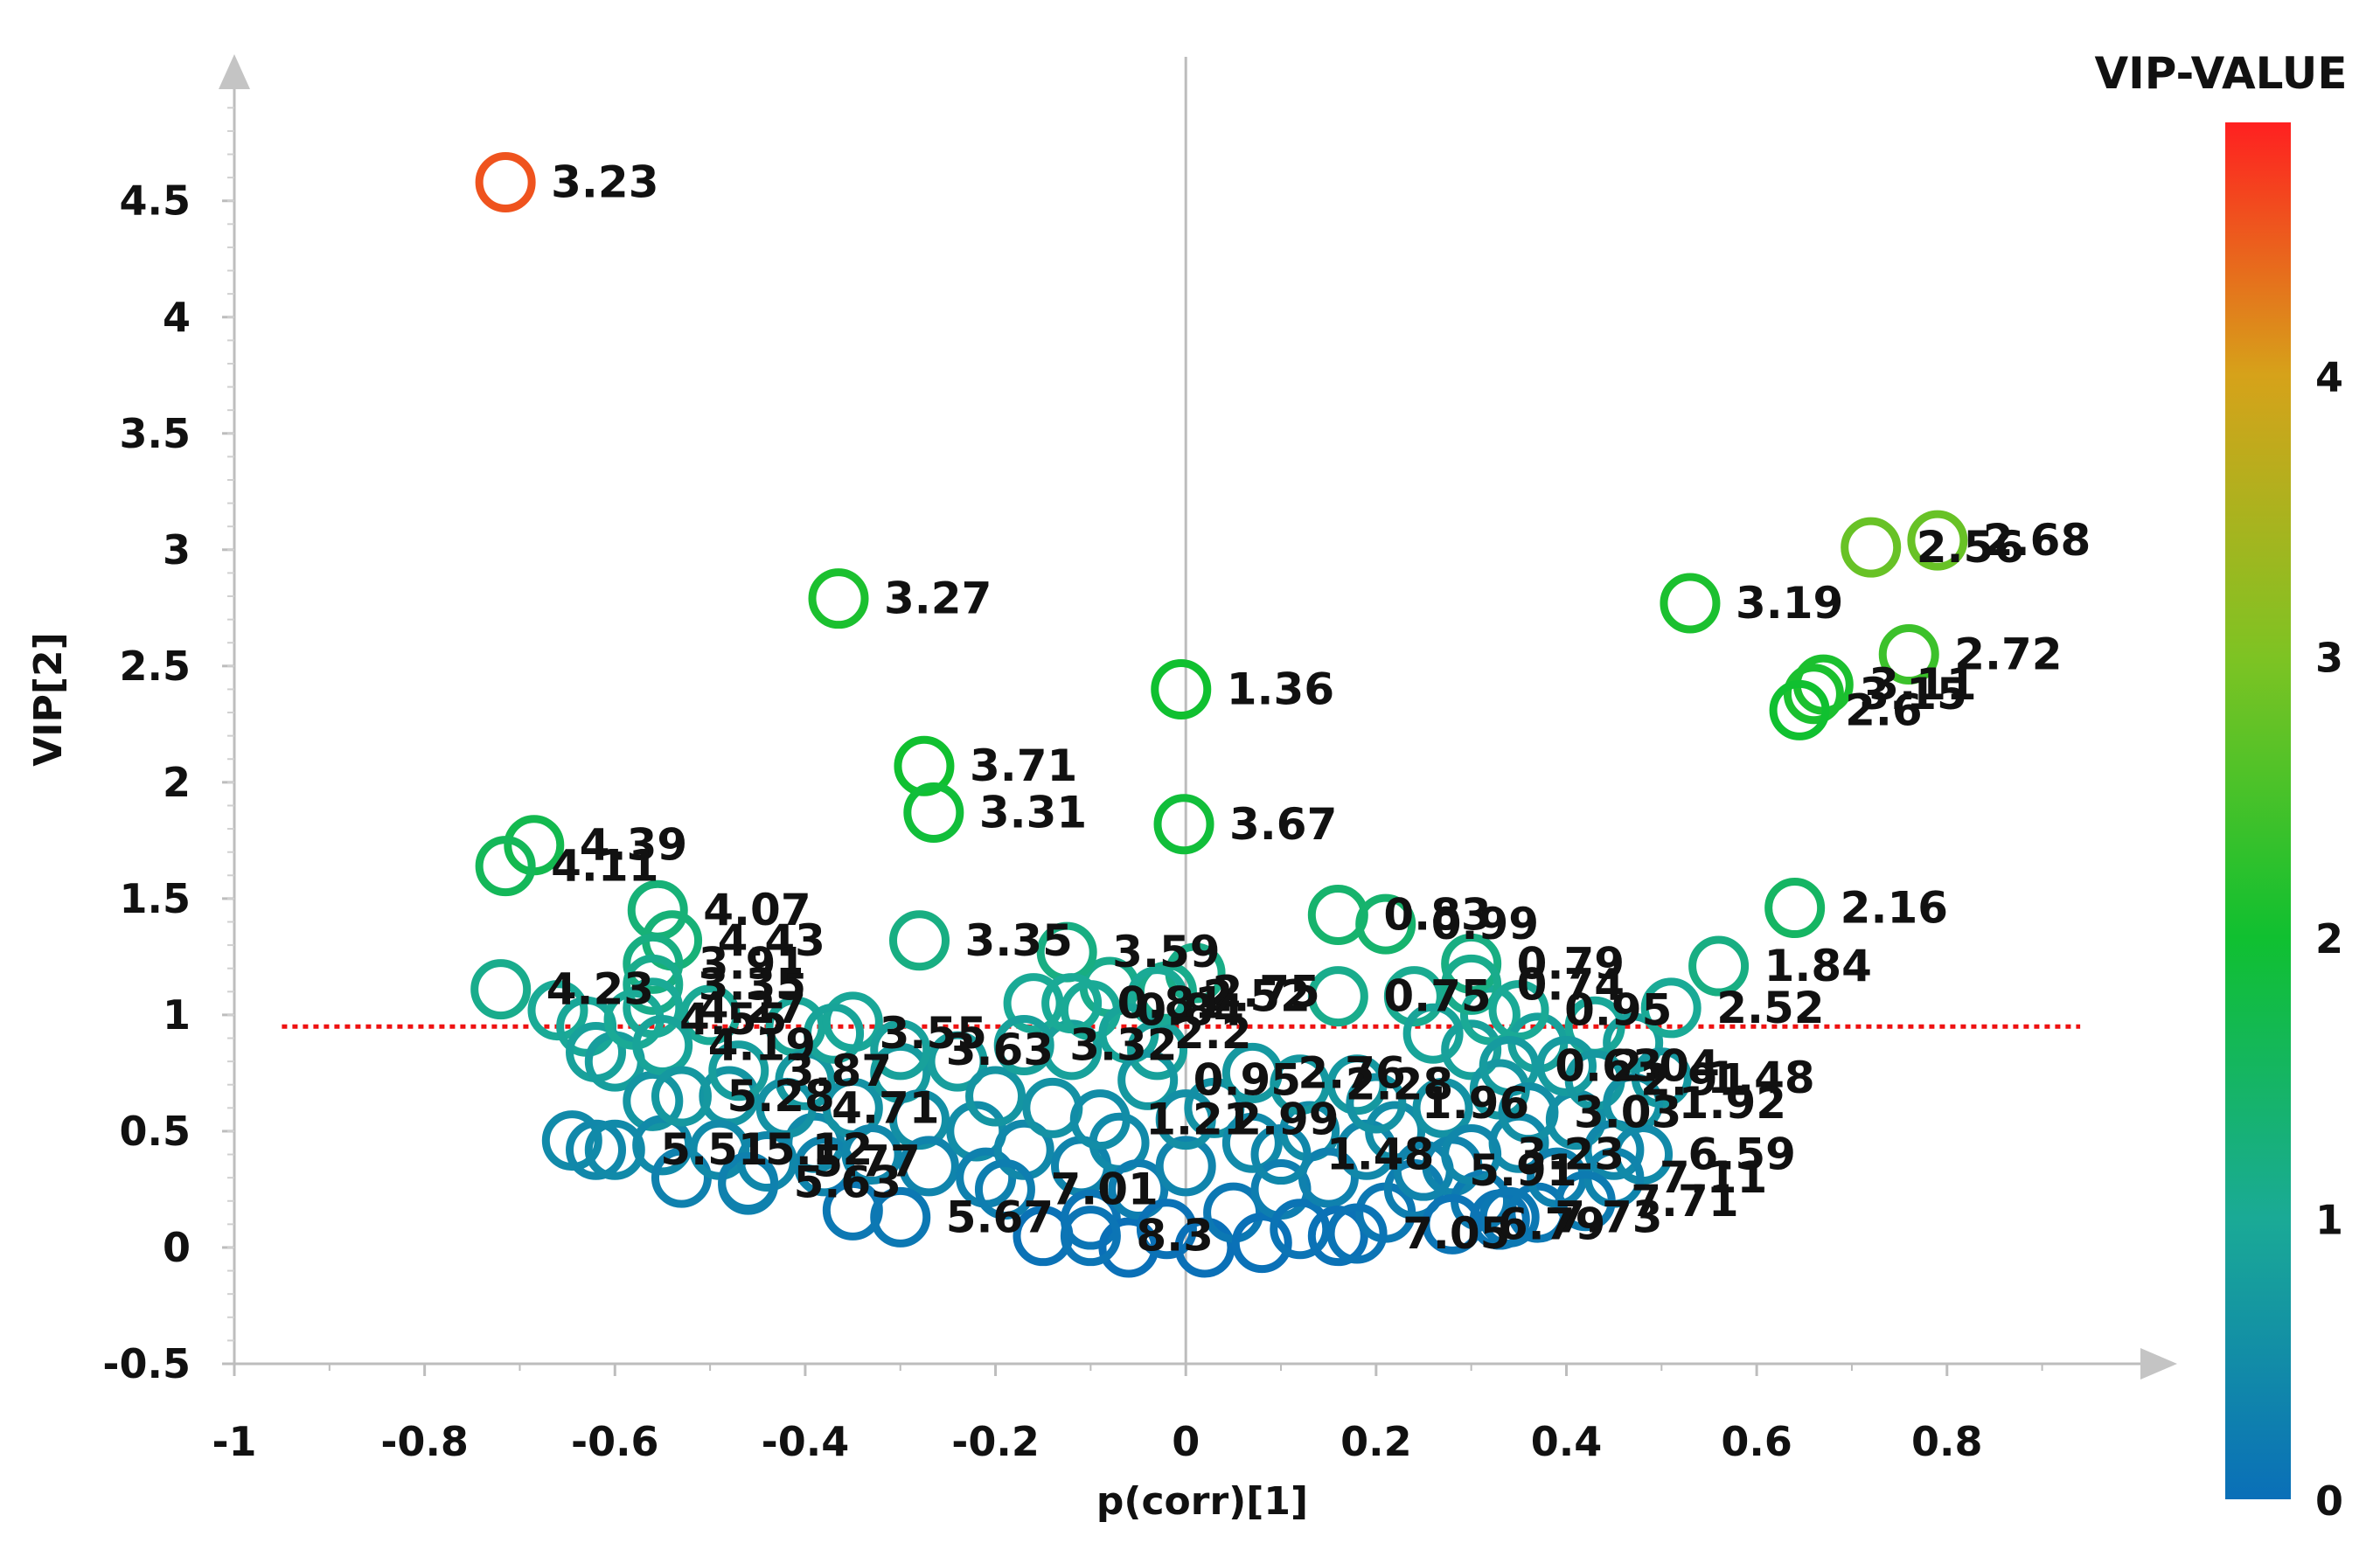 The image size is (2380, 1550). I want to click on y-axis-arrow, so click(234, 71).